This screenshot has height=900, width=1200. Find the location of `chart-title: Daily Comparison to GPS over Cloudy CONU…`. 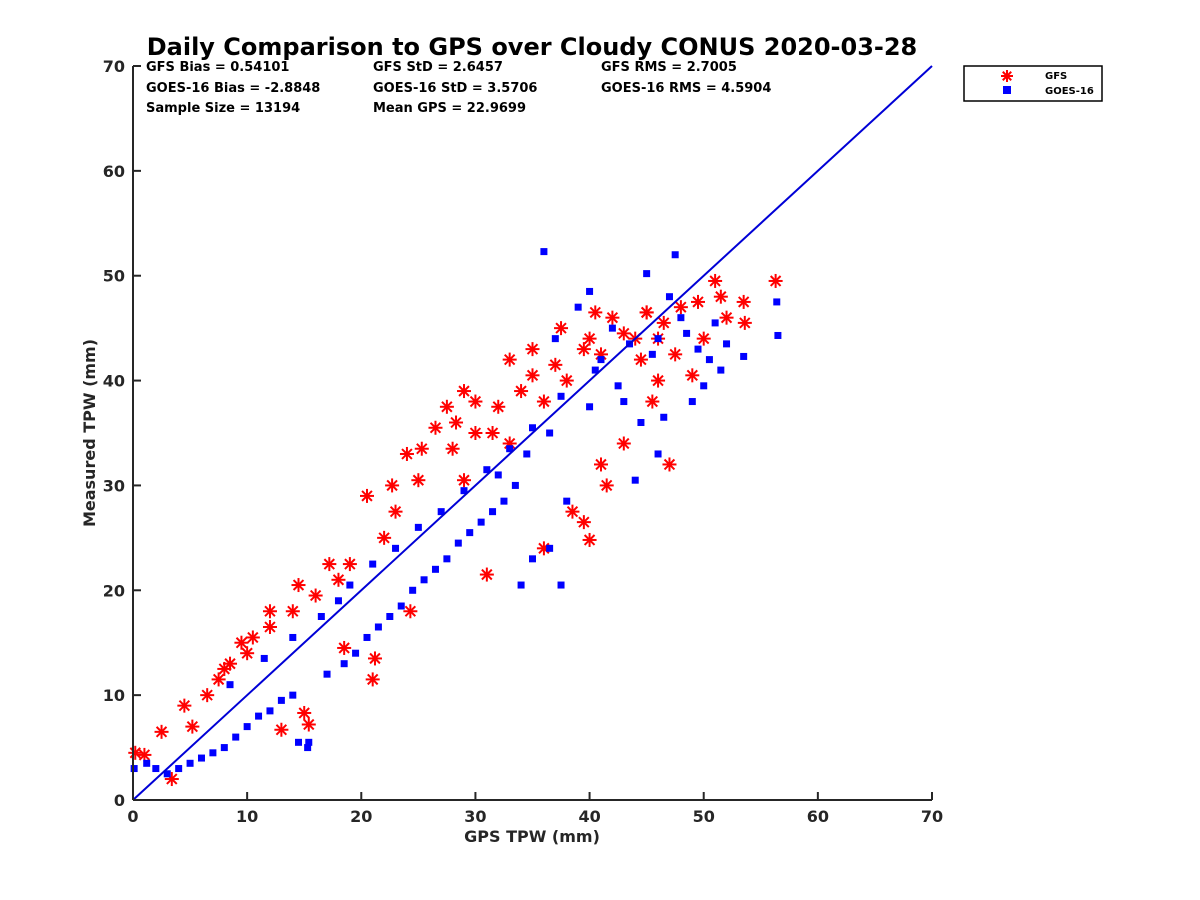

chart-title: Daily Comparison to GPS over Cloudy CONU… is located at coordinates (532, 47).